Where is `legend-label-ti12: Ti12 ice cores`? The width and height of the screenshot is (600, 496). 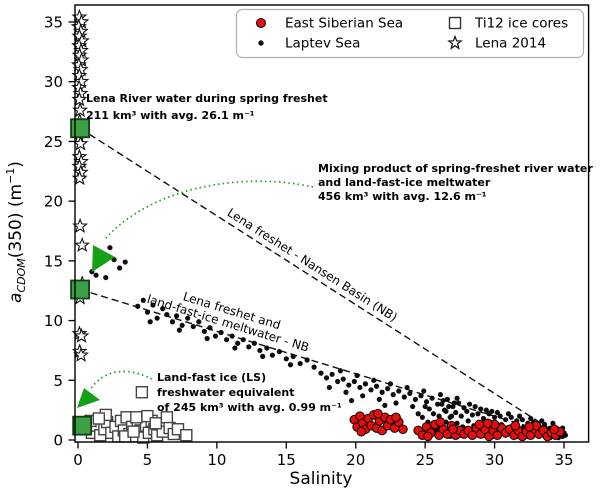
legend-label-ti12: Ti12 ice cores is located at coordinates (521, 24).